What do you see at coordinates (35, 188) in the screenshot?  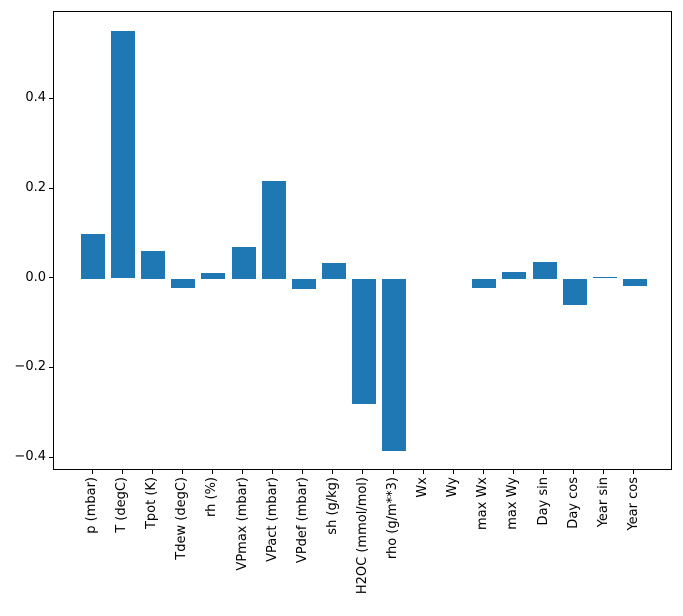 I see `y-tick-label-1: 0.2` at bounding box center [35, 188].